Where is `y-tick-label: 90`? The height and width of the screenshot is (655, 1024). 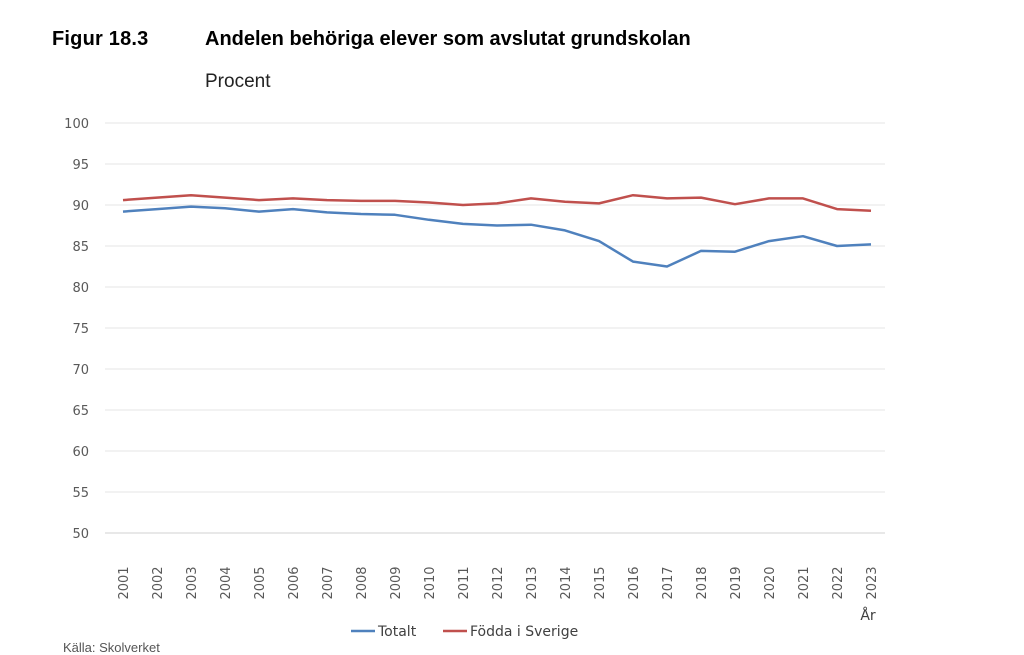 y-tick-label: 90 is located at coordinates (80, 206).